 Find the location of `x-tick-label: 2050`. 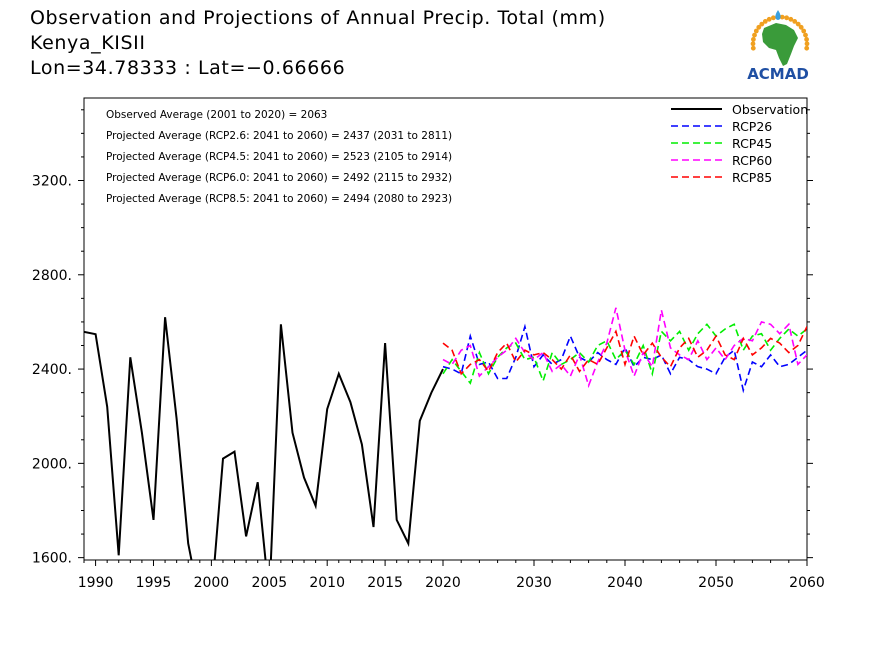

x-tick-label: 2050 is located at coordinates (716, 583).